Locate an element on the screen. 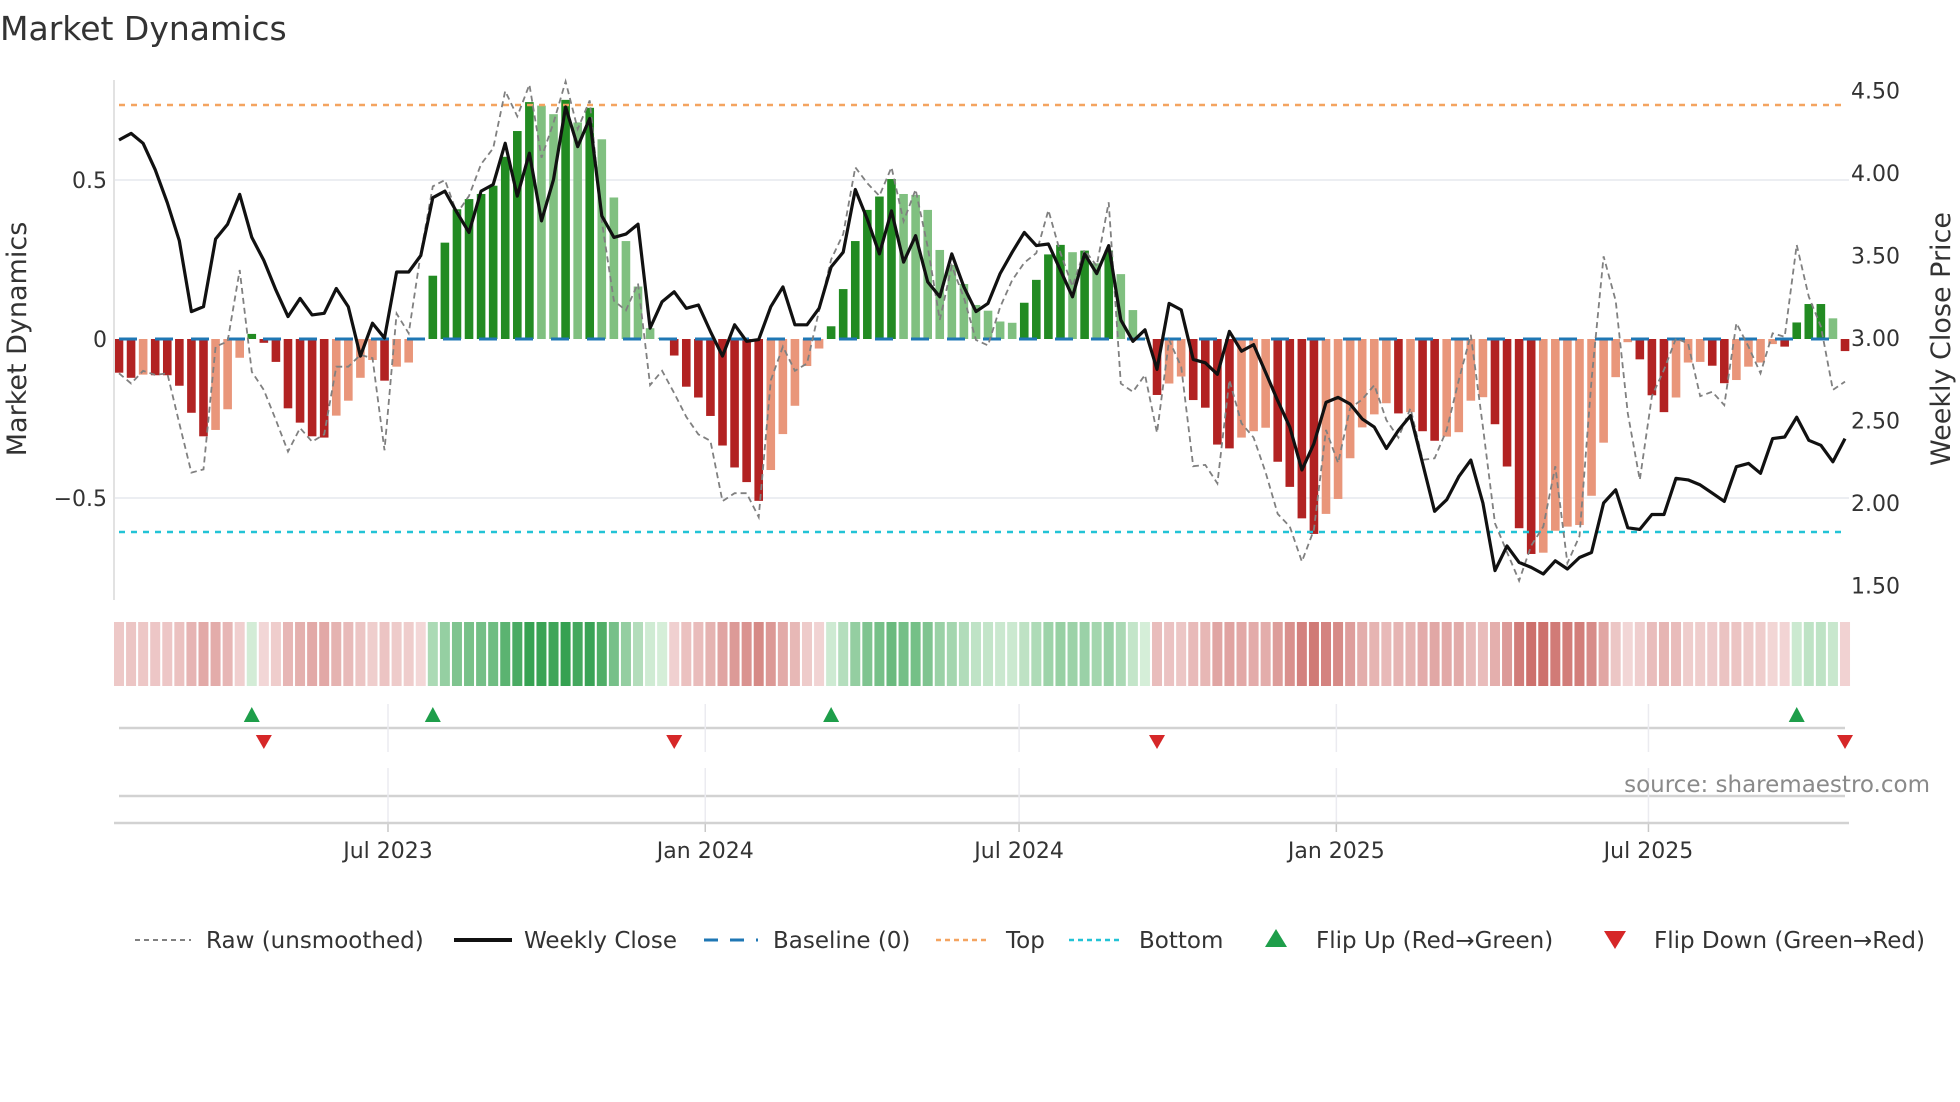 This screenshot has width=1960, height=1102. y-tick-label-right: 3.00 is located at coordinates (1875, 339).